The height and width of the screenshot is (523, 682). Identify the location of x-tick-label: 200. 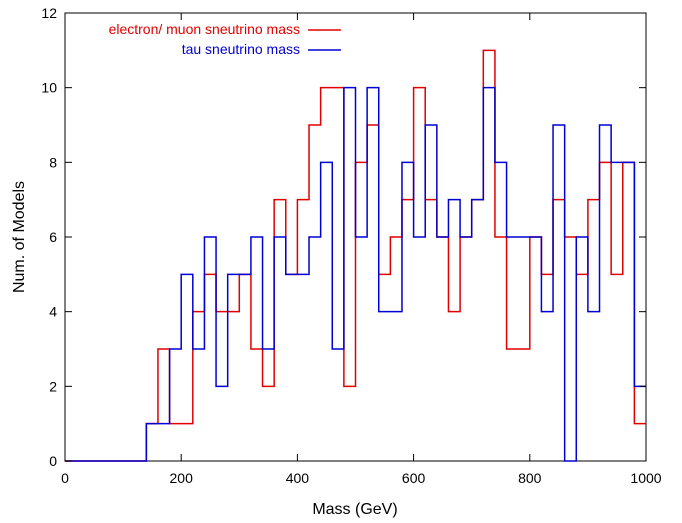
(182, 478).